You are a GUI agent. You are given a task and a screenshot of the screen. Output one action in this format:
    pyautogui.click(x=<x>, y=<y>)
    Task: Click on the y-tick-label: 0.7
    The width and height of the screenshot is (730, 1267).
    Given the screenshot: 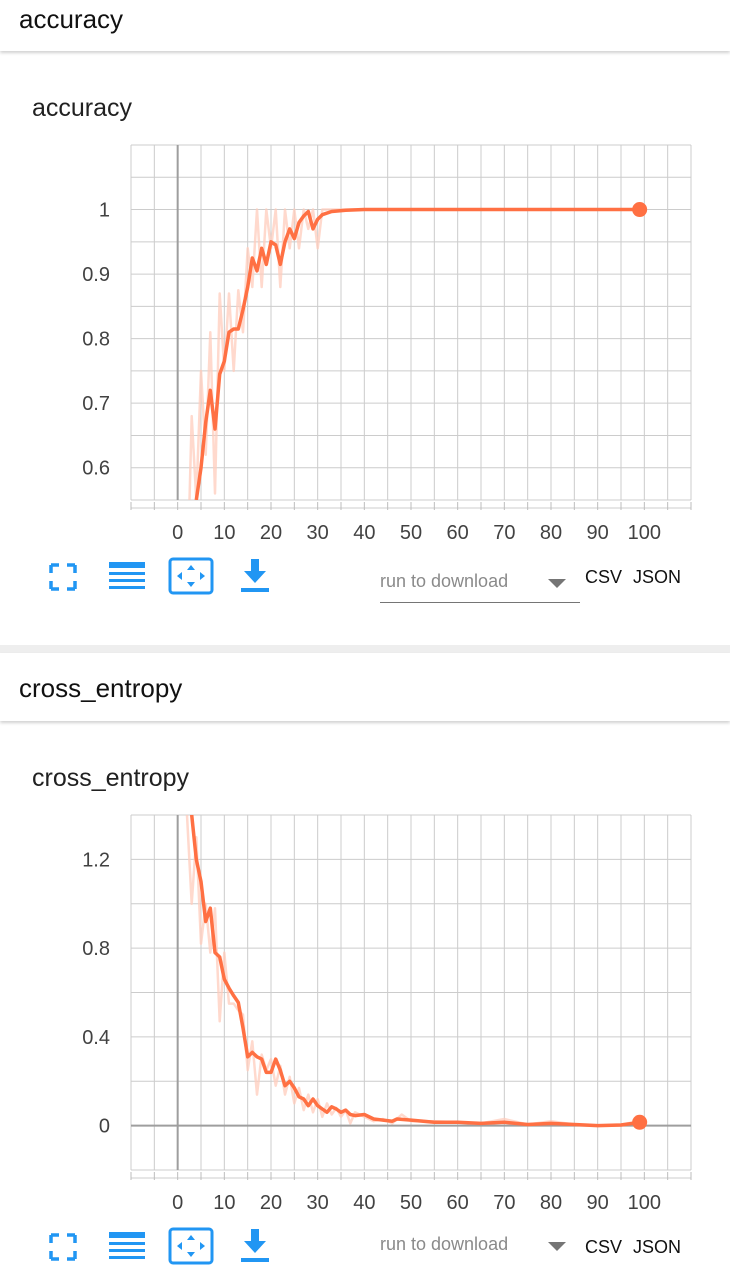 What is the action you would take?
    pyautogui.click(x=96, y=404)
    